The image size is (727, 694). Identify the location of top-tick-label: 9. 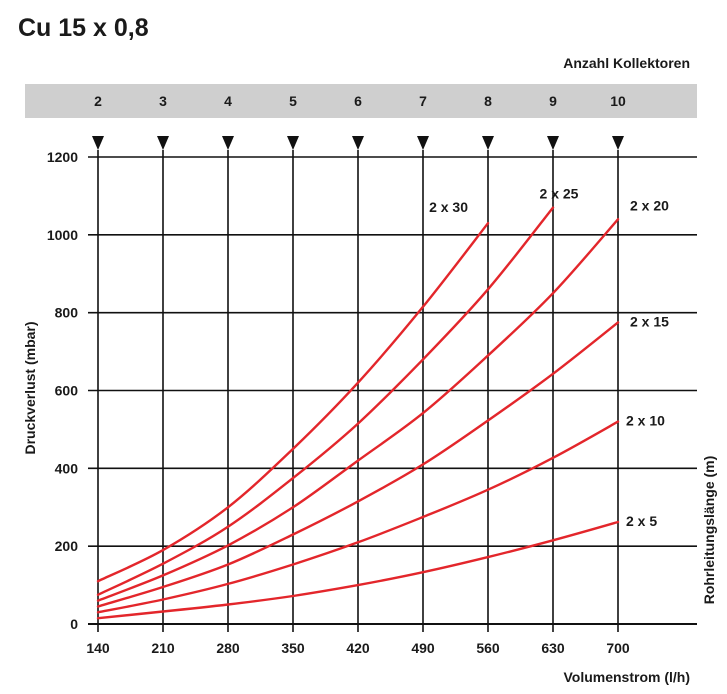
(553, 101).